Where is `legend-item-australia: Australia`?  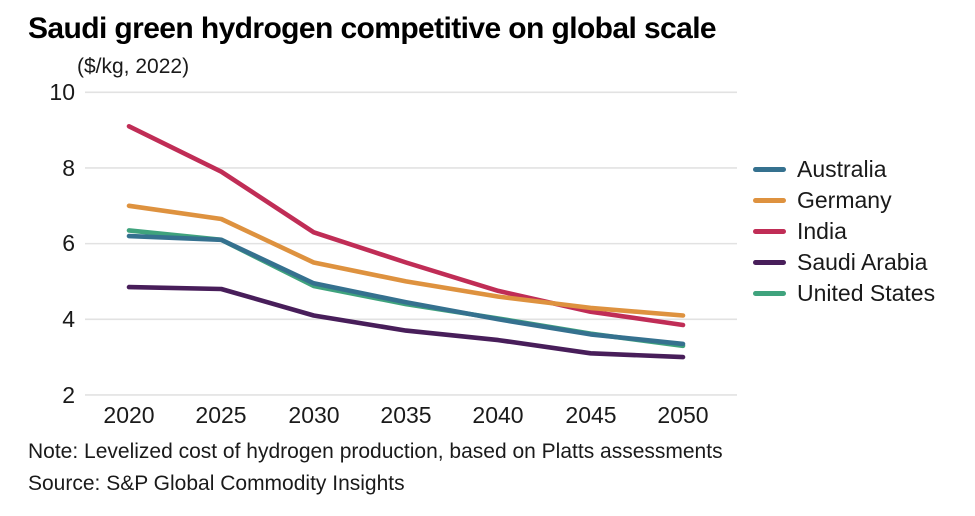 legend-item-australia: Australia is located at coordinates (844, 169).